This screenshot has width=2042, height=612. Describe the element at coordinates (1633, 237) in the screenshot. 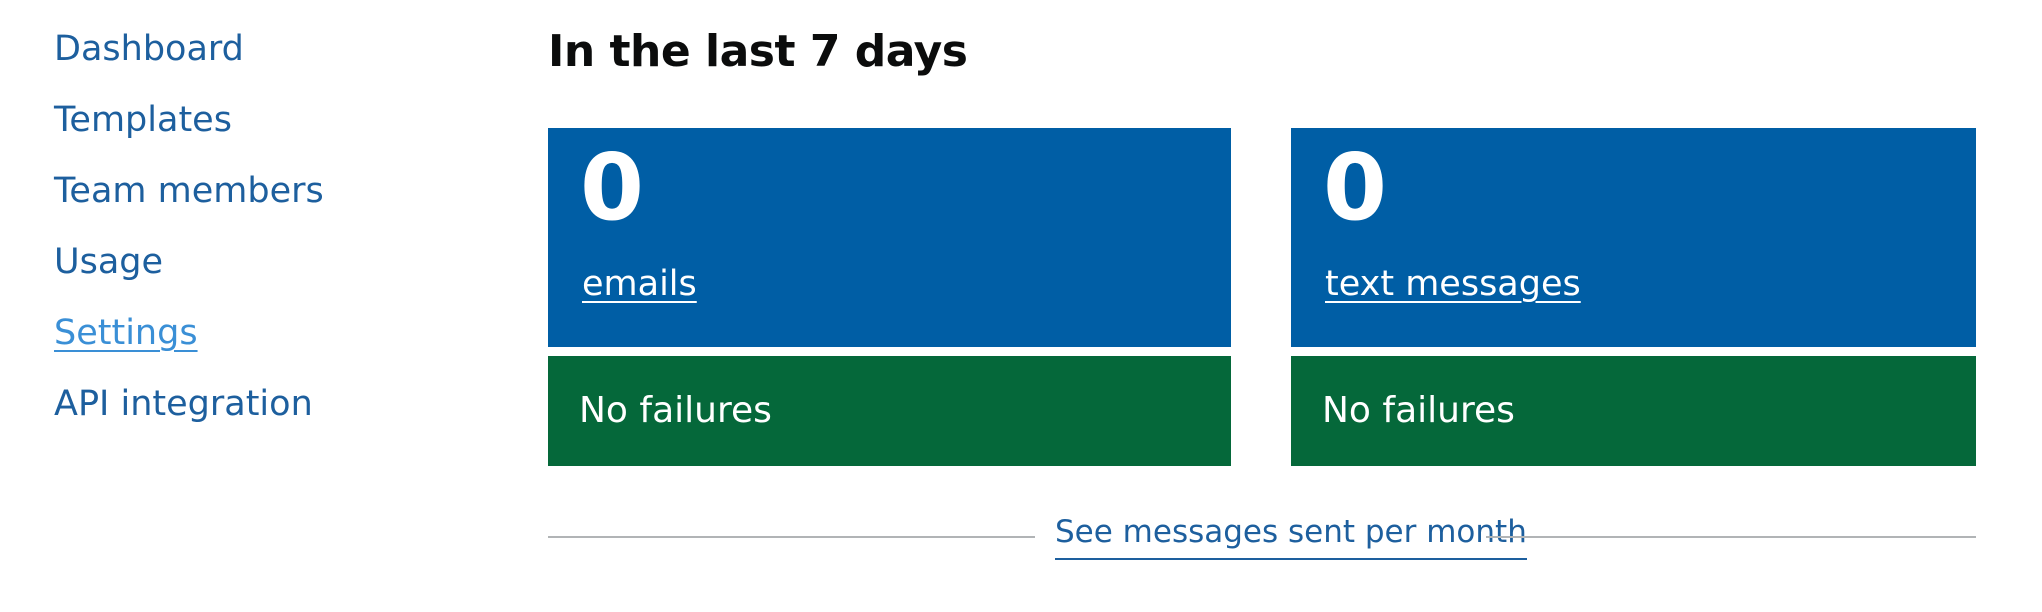

I see `text-messages-stat-card: 0 text messages` at that location.